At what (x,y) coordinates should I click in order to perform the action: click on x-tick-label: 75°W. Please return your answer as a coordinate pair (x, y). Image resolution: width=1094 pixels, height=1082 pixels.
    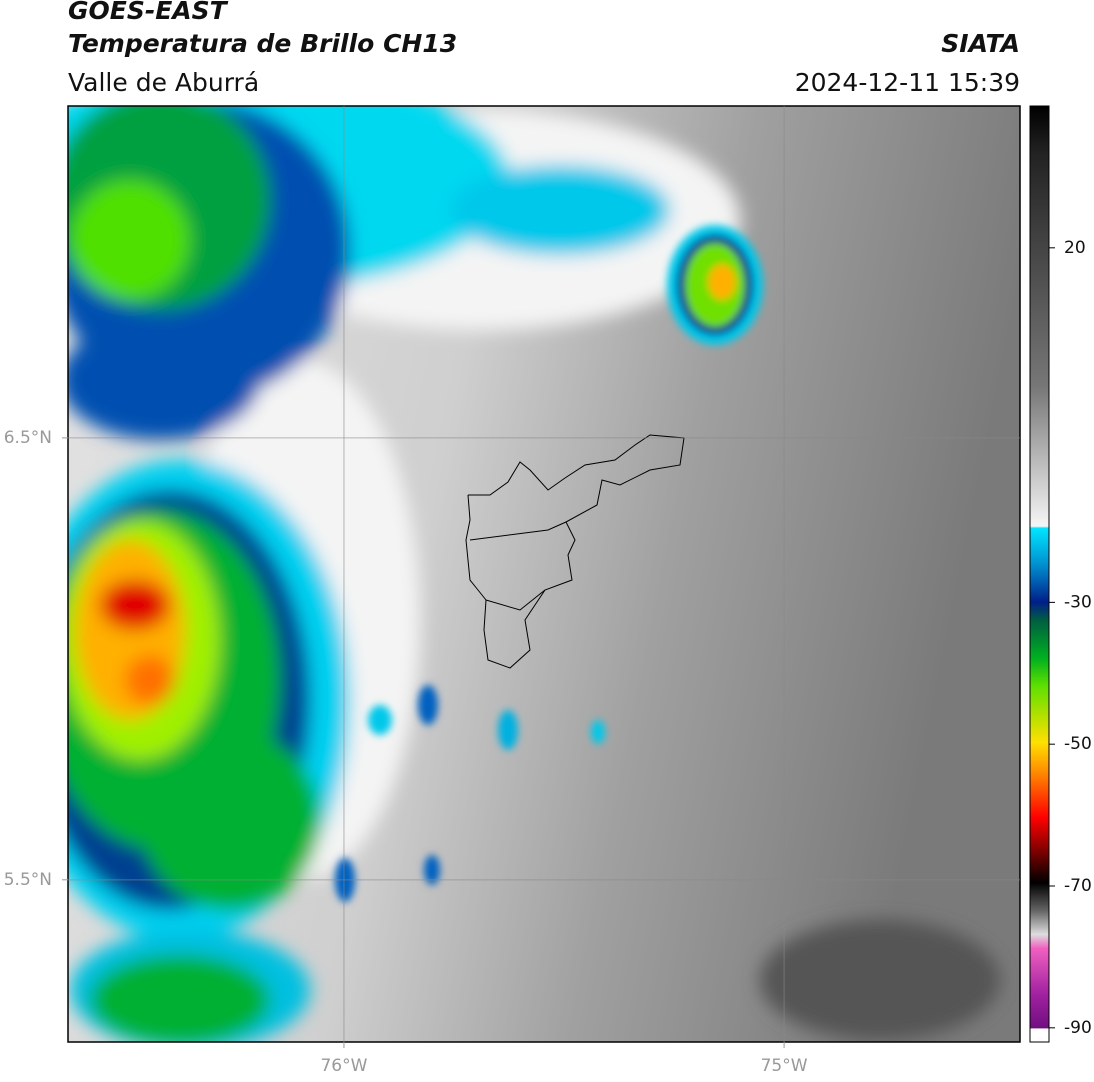
    Looking at the image, I should click on (784, 1066).